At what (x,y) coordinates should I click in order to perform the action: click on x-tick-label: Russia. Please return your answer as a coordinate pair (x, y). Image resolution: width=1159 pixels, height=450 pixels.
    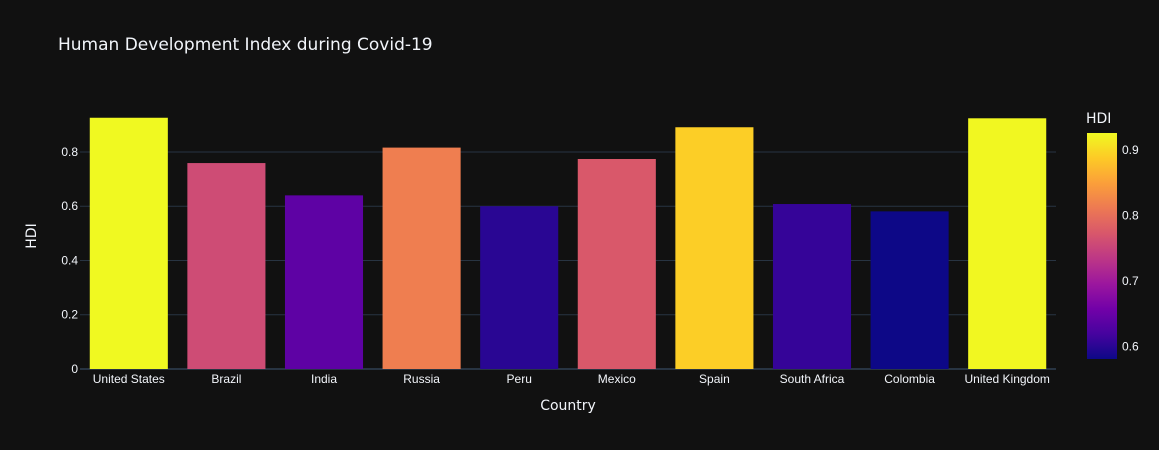
    Looking at the image, I should click on (421, 379).